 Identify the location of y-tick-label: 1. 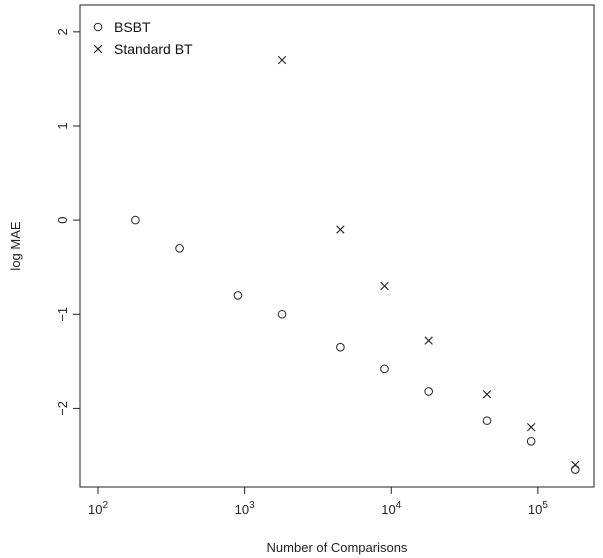
(62, 125).